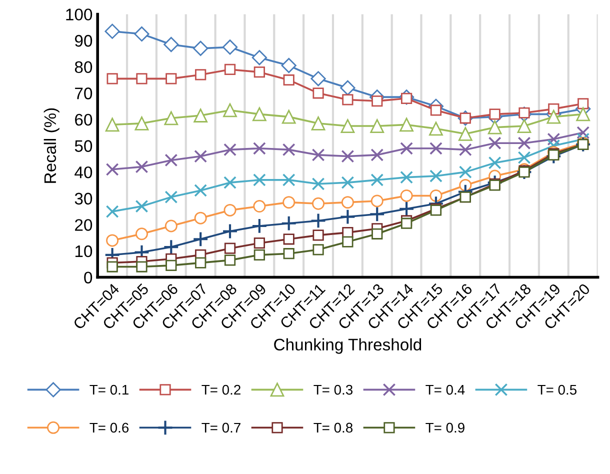 This screenshot has width=610, height=474. I want to click on y-tick-label: 50, so click(83, 146).